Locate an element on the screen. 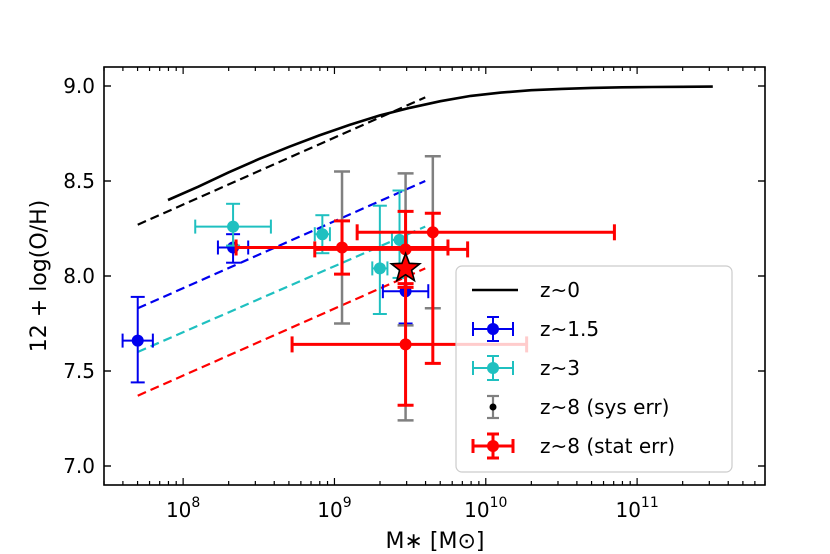  x-tick-exponent-2: 10 is located at coordinates (499, 503).